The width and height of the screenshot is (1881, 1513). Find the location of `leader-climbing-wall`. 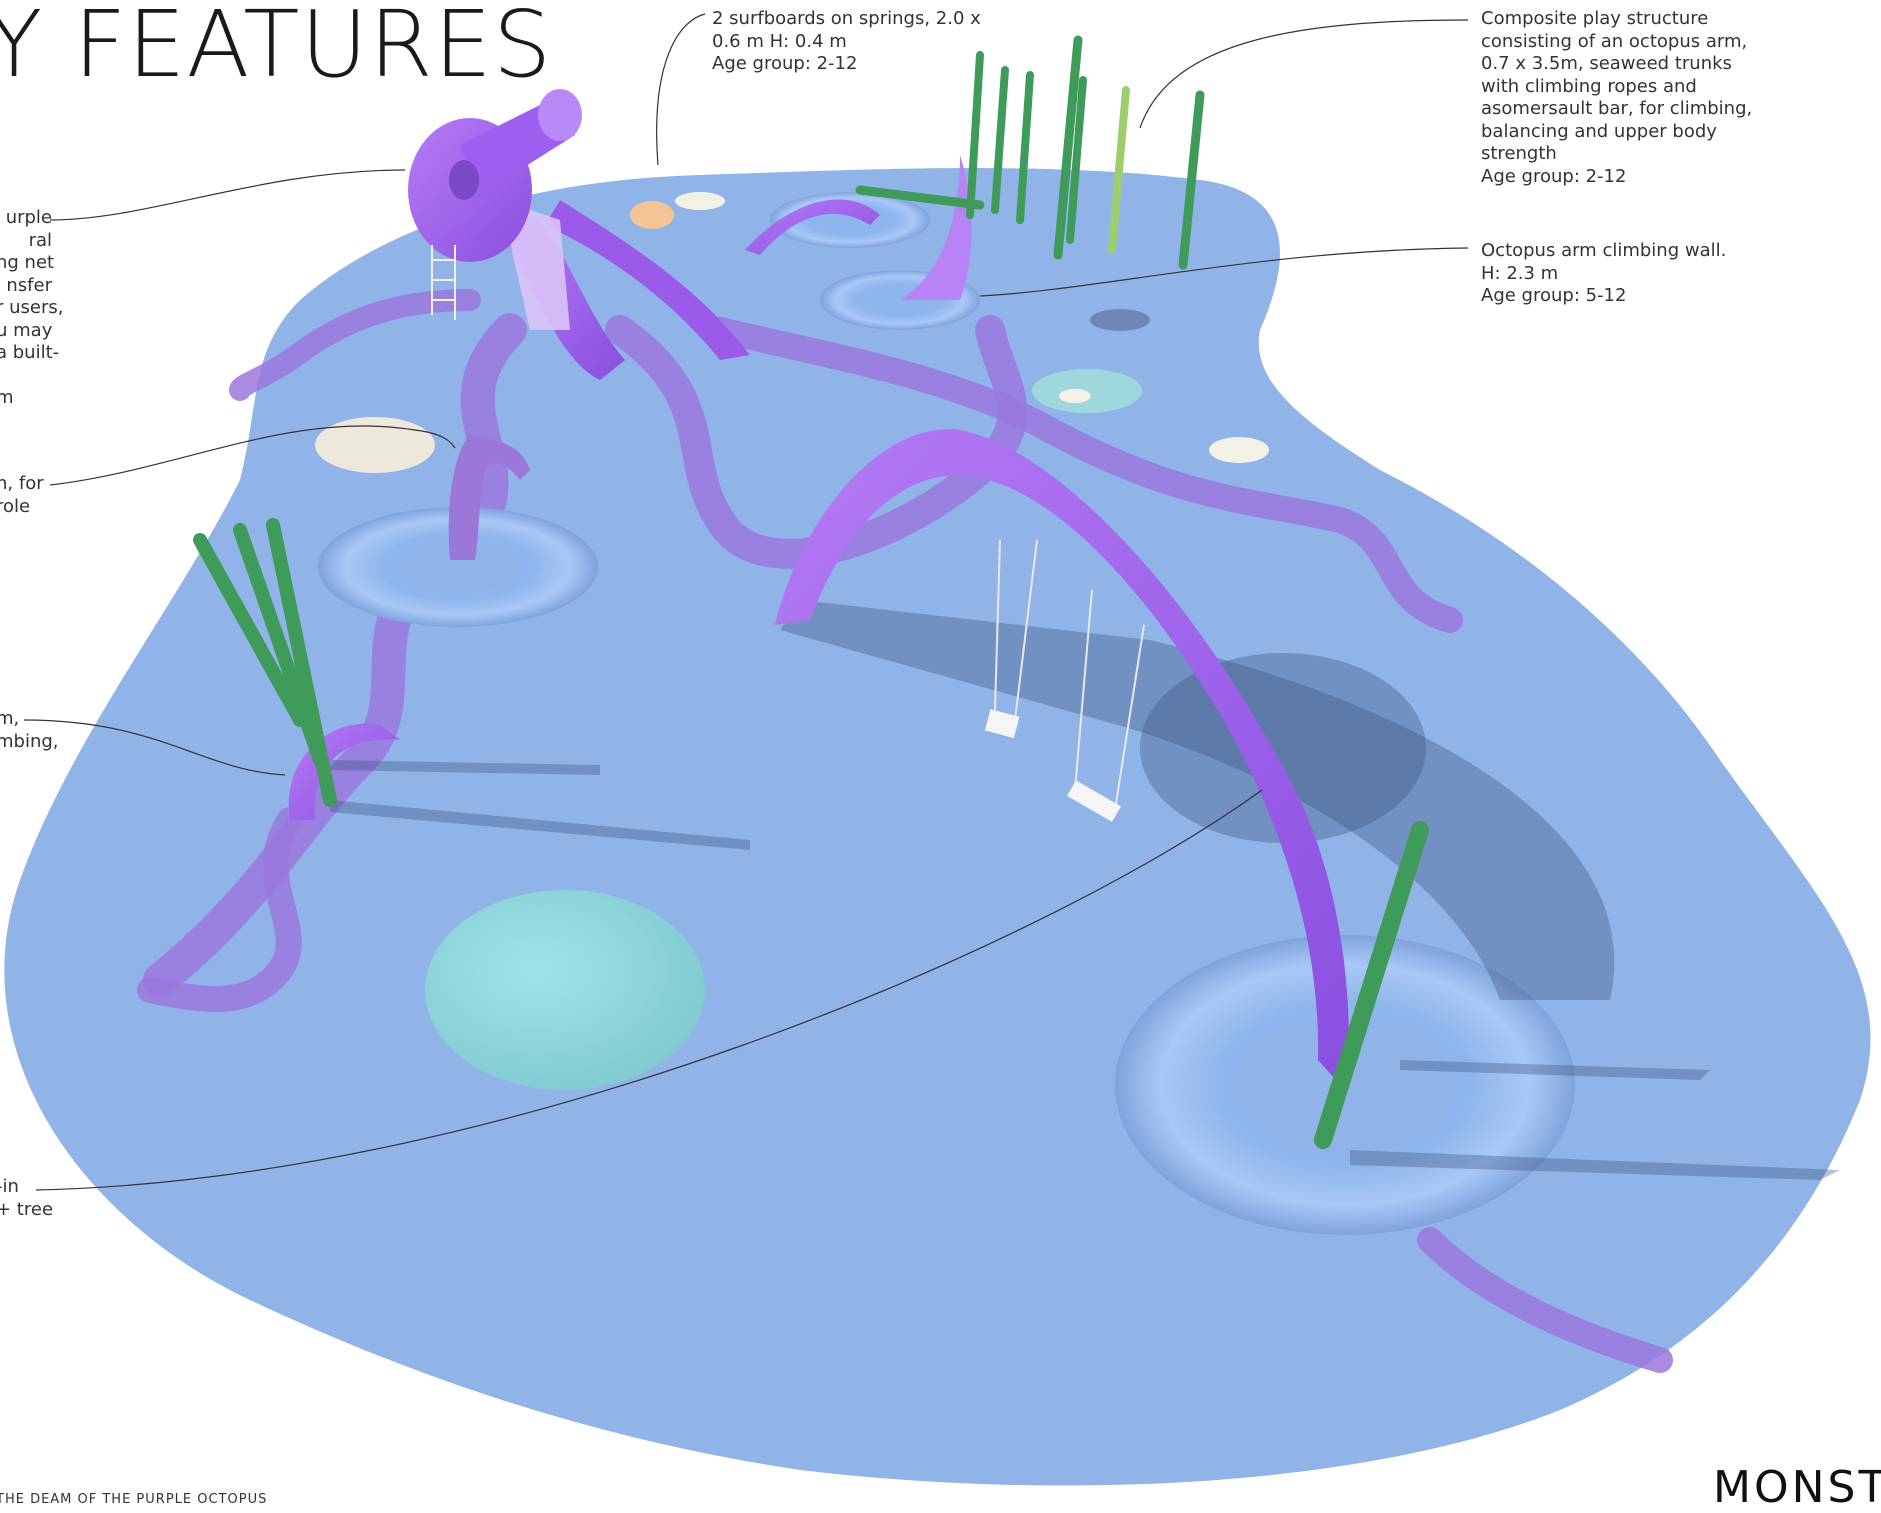

leader-climbing-wall is located at coordinates (1224, 272).